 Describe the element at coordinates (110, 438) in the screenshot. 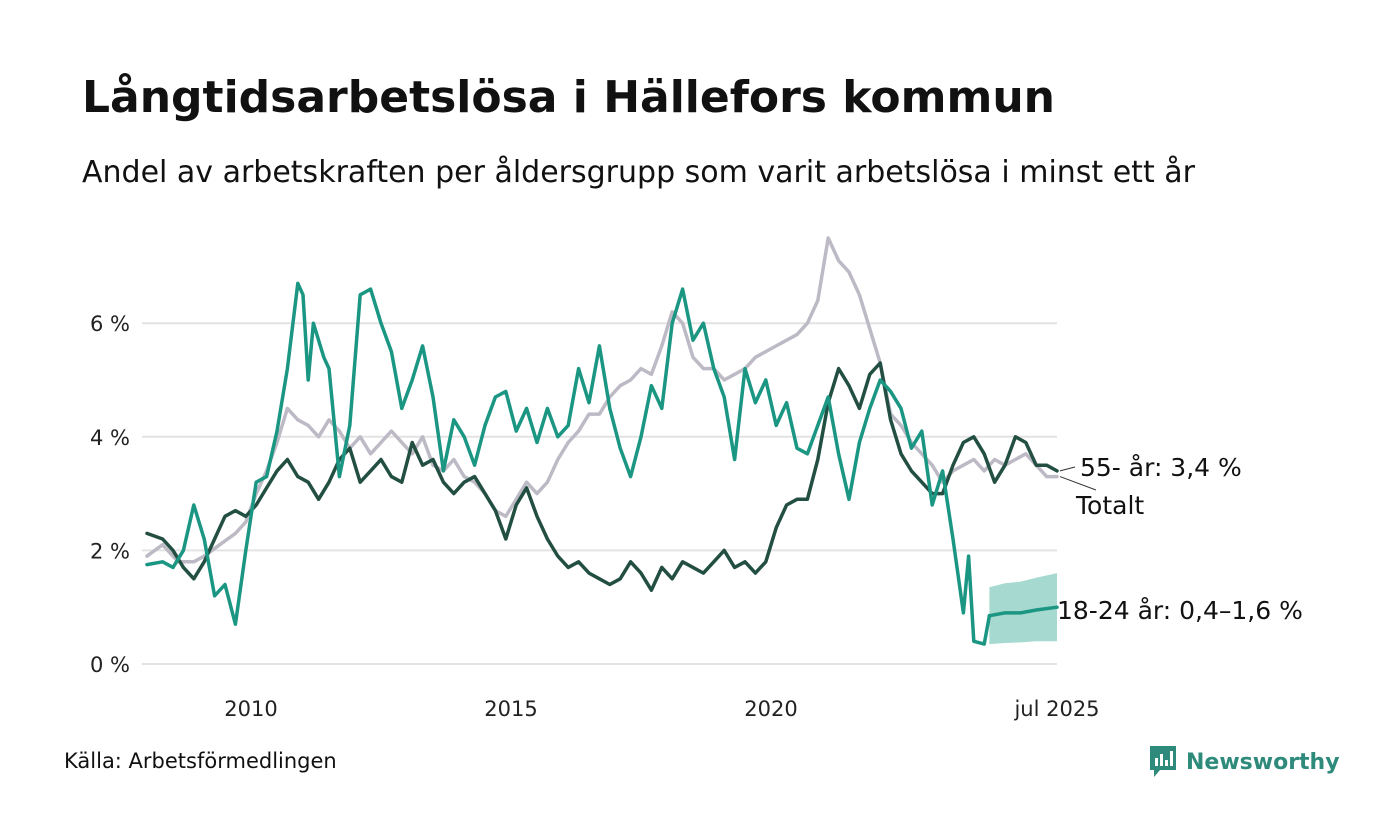

I see `y-tick-label: 4 %` at that location.